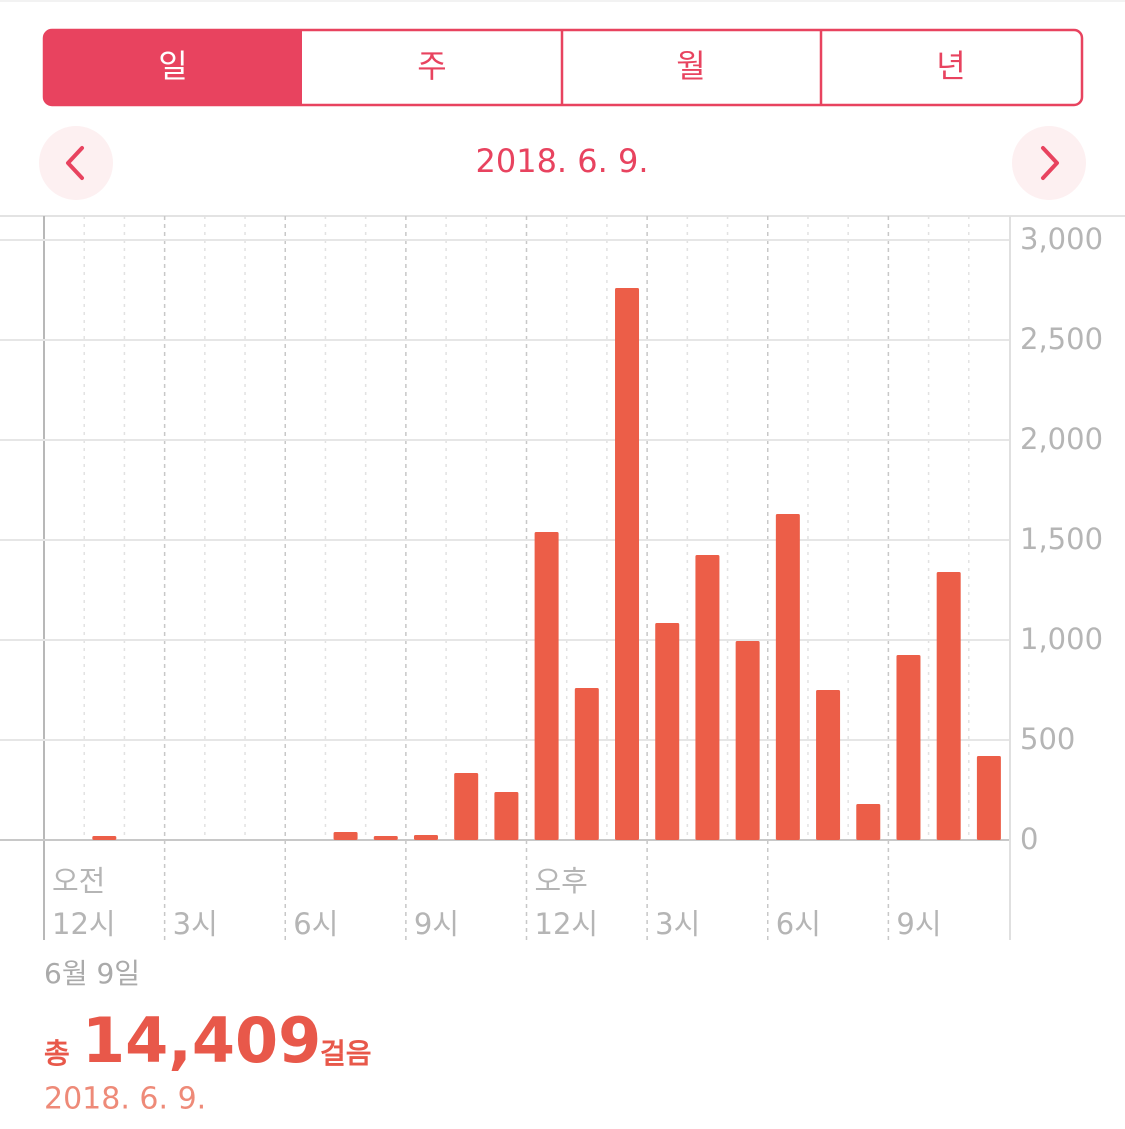 Image resolution: width=1125 pixels, height=1129 pixels. Describe the element at coordinates (125, 1099) in the screenshot. I see `summary-date: 2018. 6. 9.` at that location.